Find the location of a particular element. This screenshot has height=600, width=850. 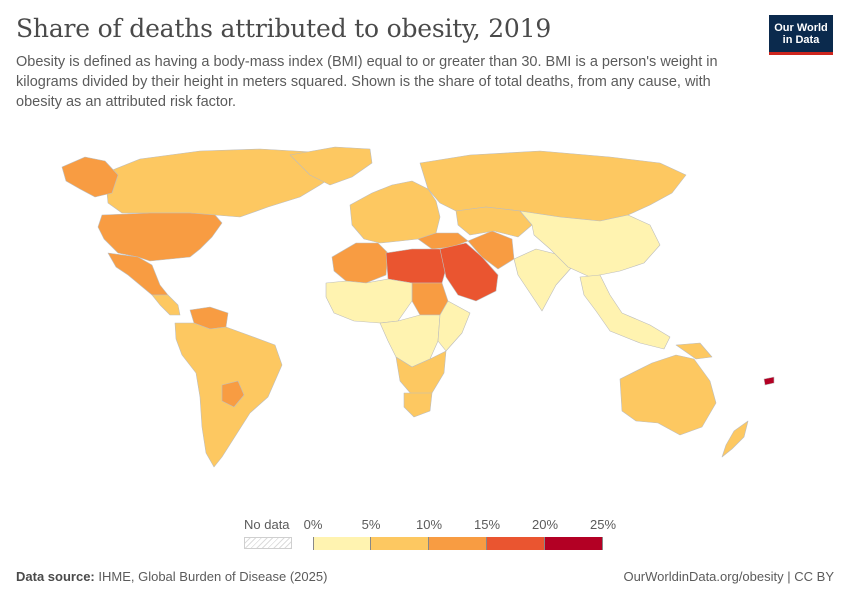

logo-line-1: Our World is located at coordinates (801, 27).